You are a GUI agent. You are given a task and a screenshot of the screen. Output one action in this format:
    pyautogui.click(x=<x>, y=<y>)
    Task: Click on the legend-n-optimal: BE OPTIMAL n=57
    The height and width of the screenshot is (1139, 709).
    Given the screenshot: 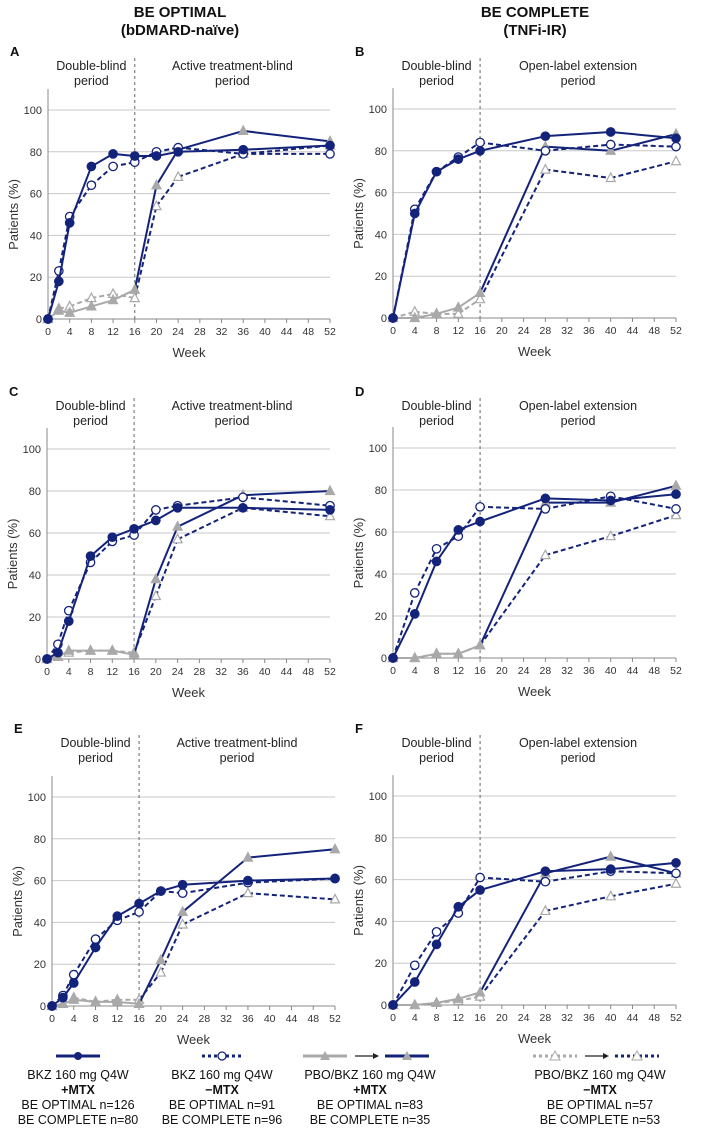 What is the action you would take?
    pyautogui.click(x=600, y=1105)
    